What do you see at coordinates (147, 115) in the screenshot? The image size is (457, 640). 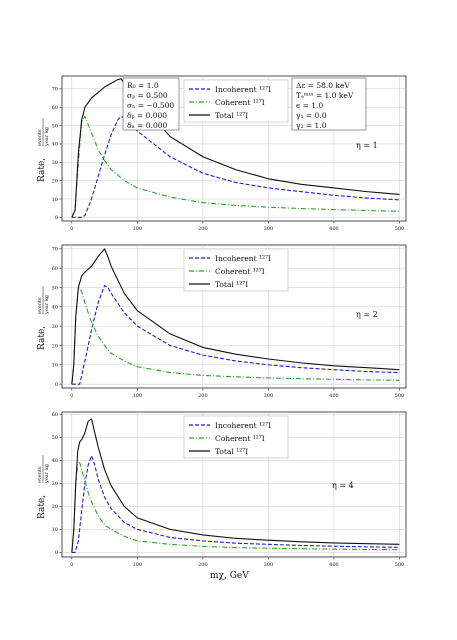 I see `param-line: δₚ = 0.000` at bounding box center [147, 115].